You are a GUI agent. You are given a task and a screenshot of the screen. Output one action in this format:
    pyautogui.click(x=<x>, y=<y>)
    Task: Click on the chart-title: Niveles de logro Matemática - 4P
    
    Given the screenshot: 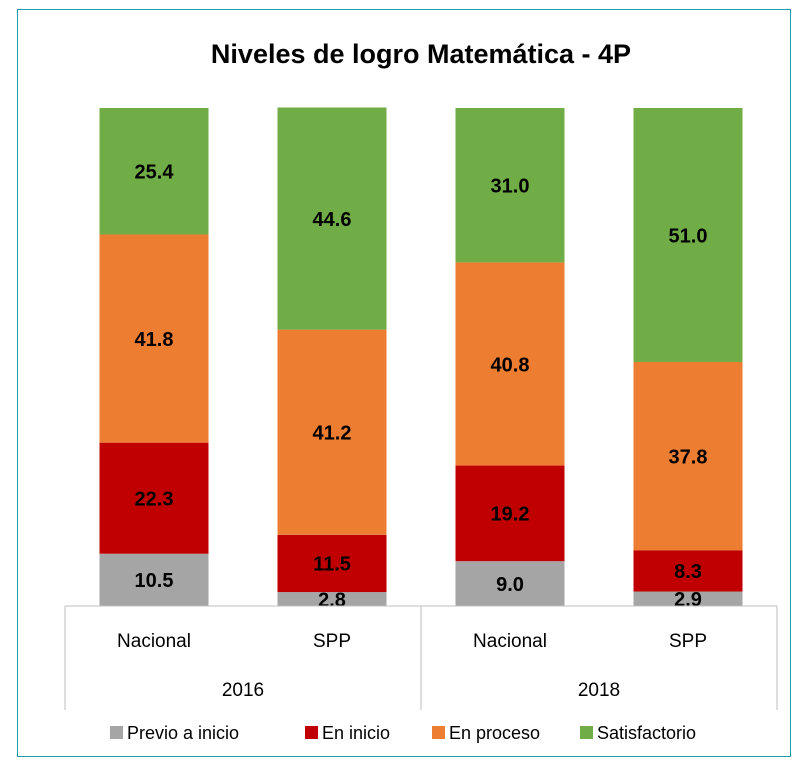 What is the action you would take?
    pyautogui.click(x=421, y=54)
    